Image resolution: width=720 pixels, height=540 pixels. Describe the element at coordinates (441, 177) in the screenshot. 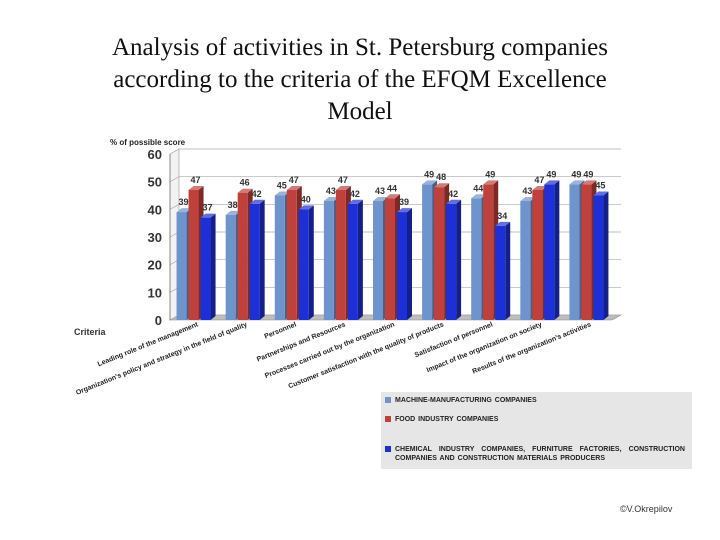

I see `data-label: 48` at that location.